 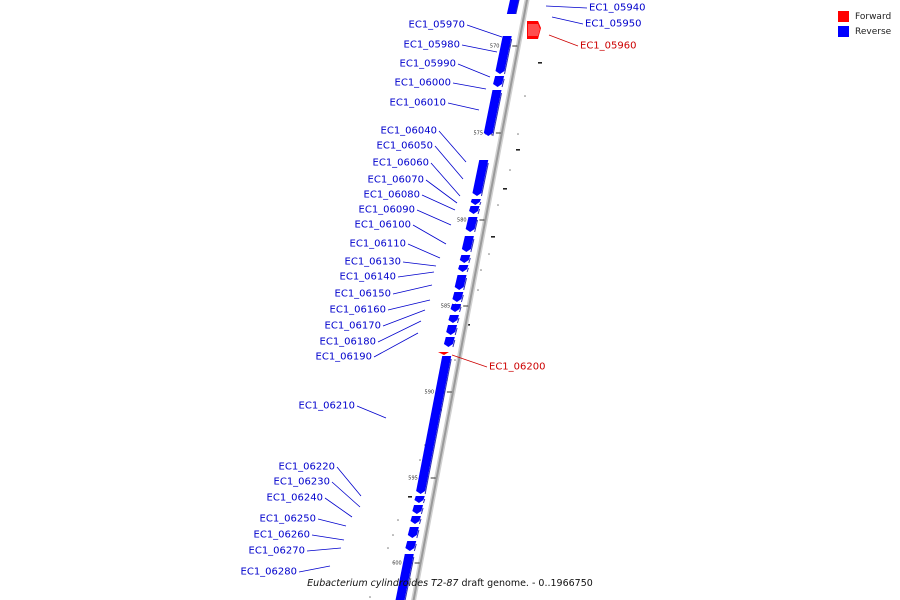 What do you see at coordinates (843, 31) in the screenshot?
I see `reverse-swatch` at bounding box center [843, 31].